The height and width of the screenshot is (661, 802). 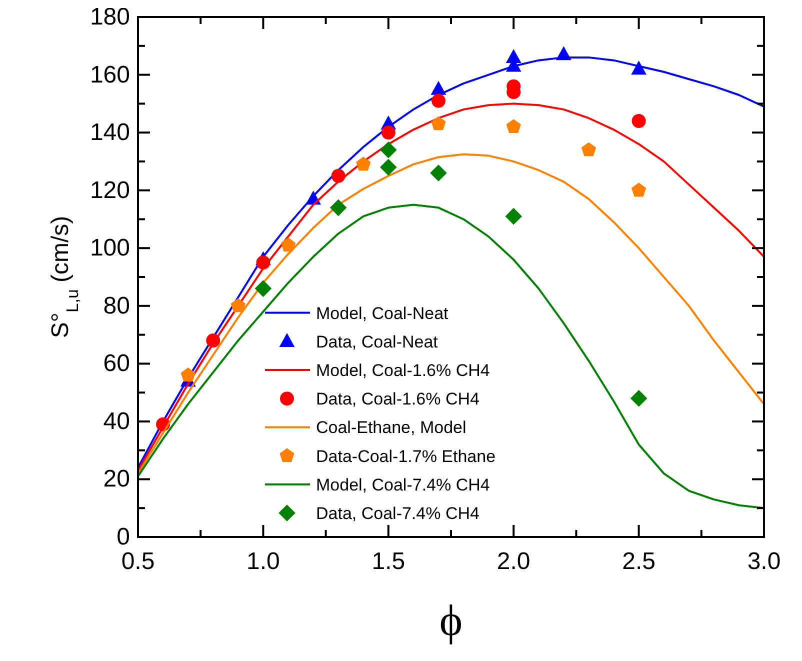 What do you see at coordinates (382, 313) in the screenshot?
I see `legend-label: Model, Coal-Neat` at bounding box center [382, 313].